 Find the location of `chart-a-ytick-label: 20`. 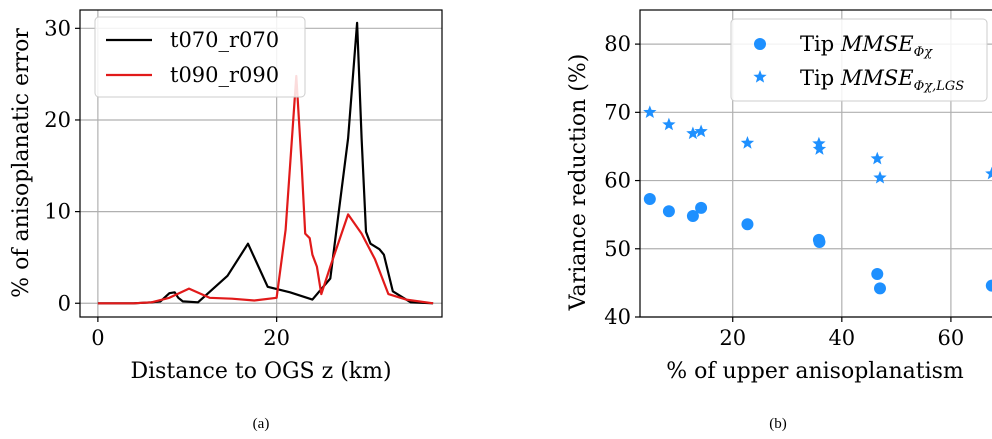

chart-a-ytick-label: 20 is located at coordinates (57, 120).